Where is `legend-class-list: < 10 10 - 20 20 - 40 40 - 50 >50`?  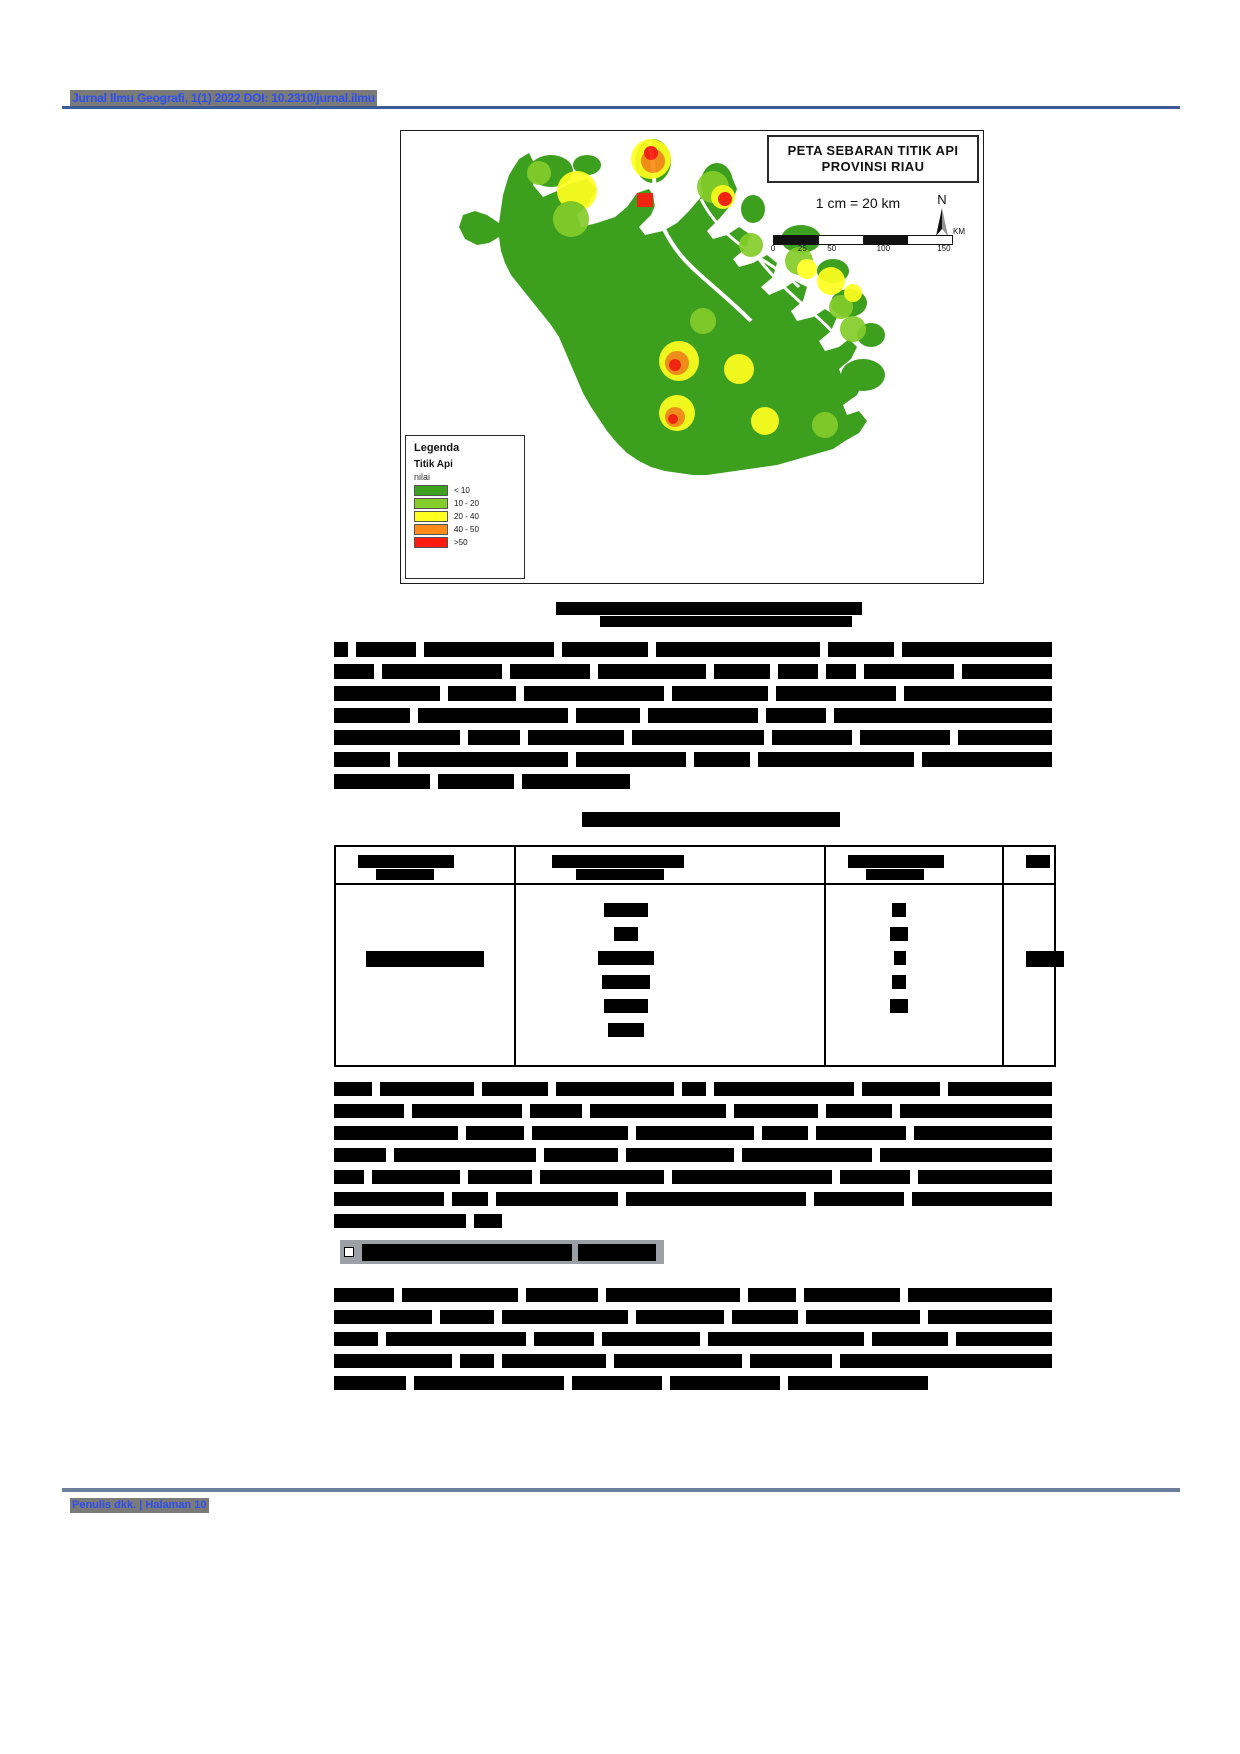
legend-class-list: < 10 10 - 20 20 - 40 40 - 50 >50 is located at coordinates (465, 516).